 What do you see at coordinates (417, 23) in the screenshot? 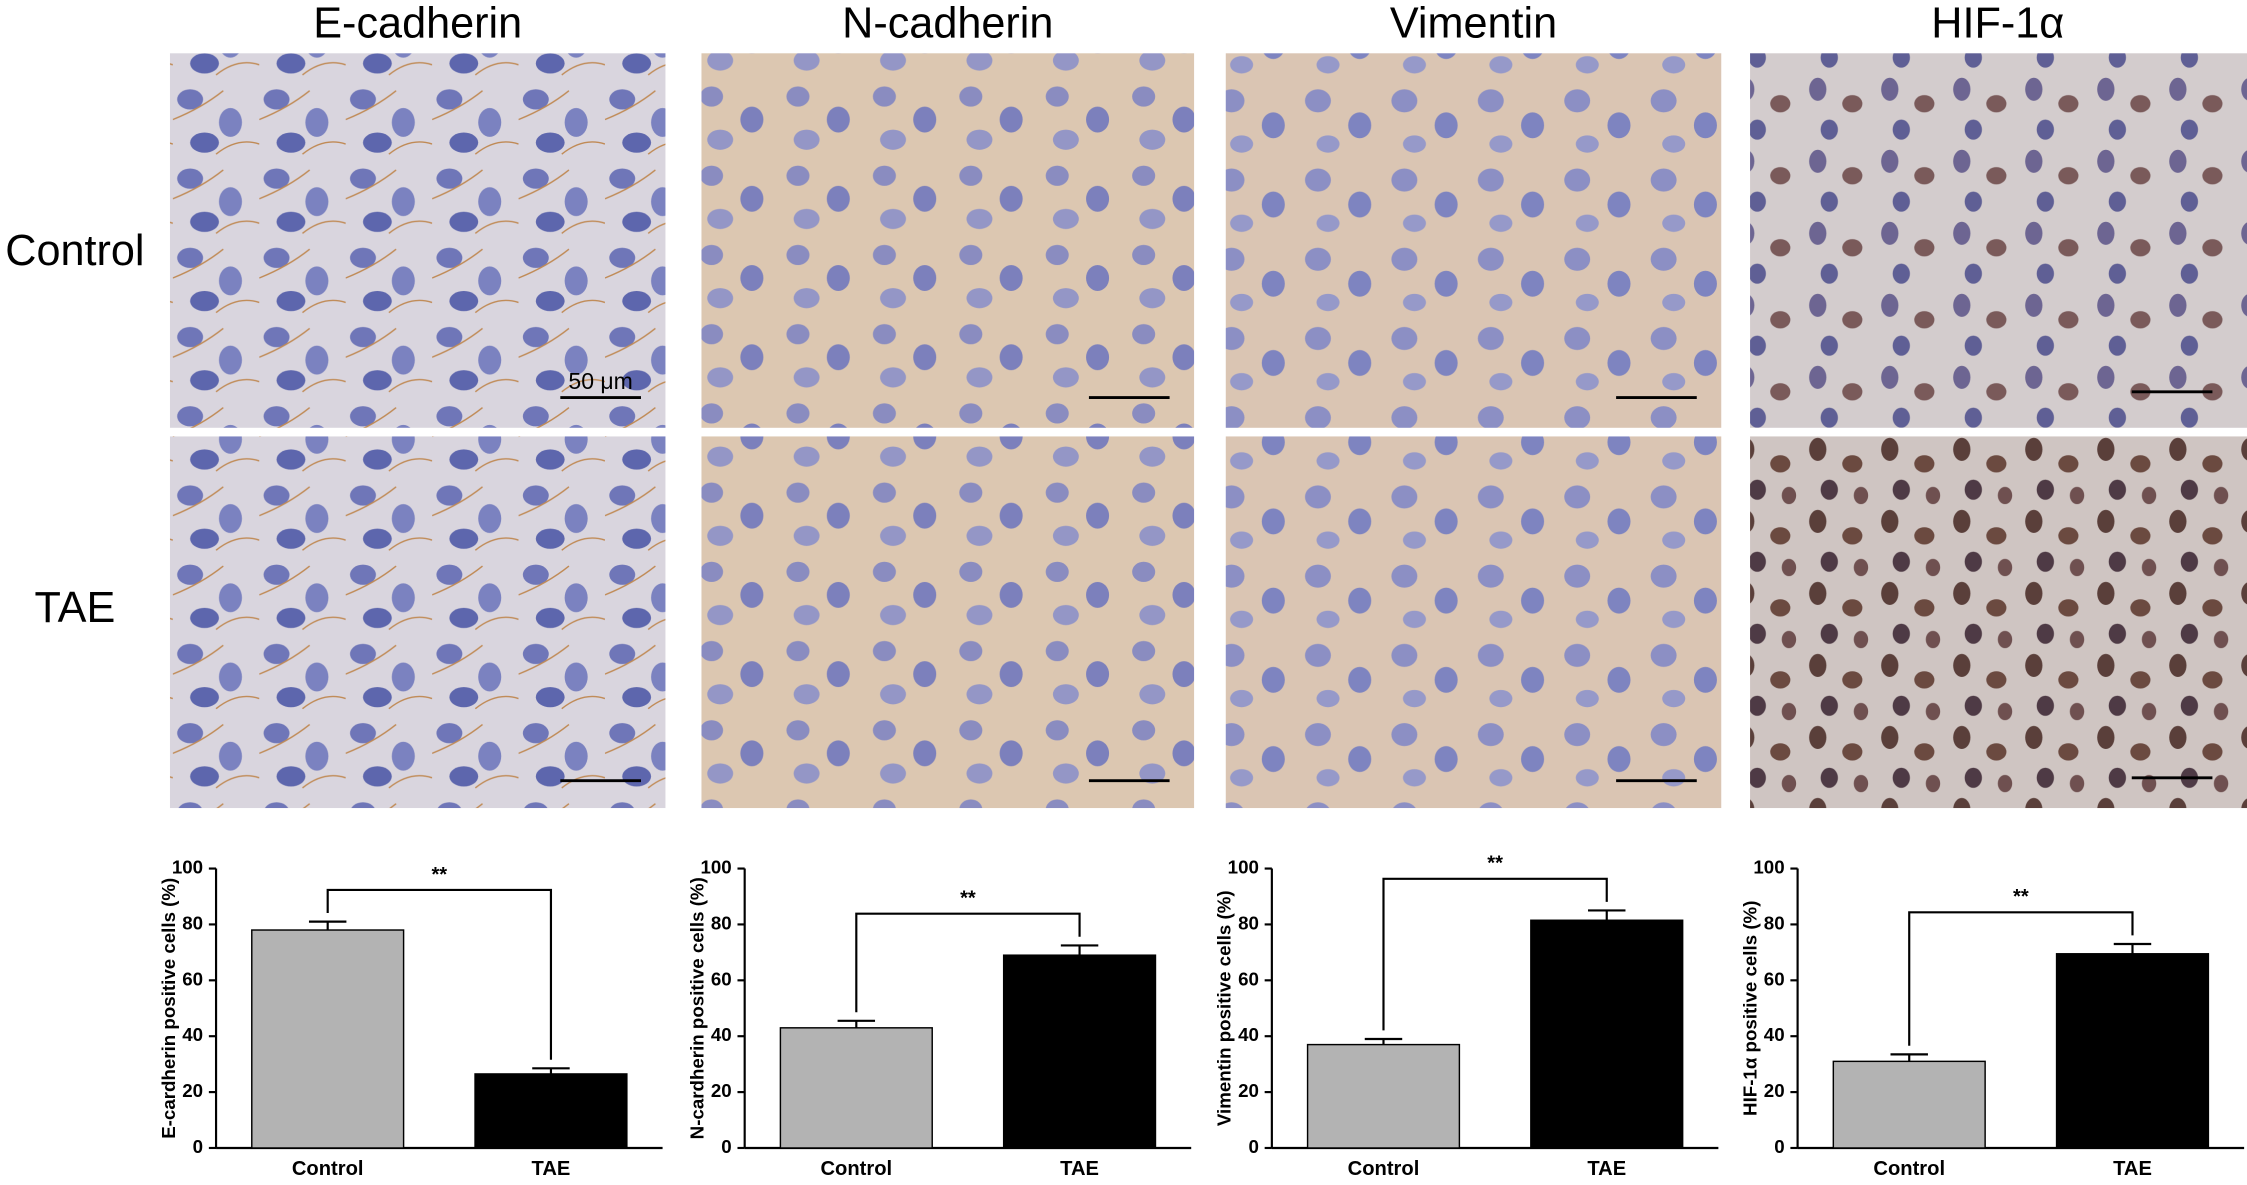
I see `column-title: E-cadherin` at bounding box center [417, 23].